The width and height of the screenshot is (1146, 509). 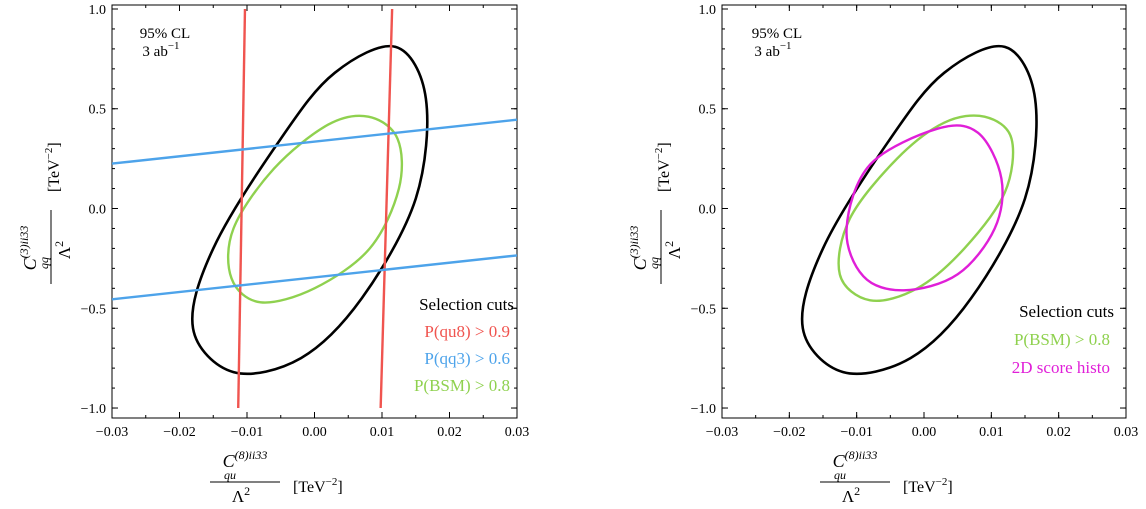 I want to click on legend-entry: P(qq3) > 0.6, so click(x=467, y=358).